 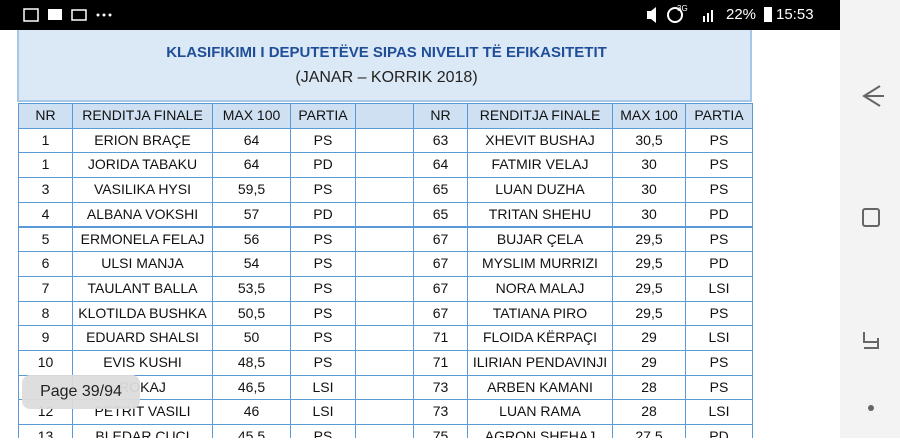 I want to click on table-cell: 48,5, so click(x=251, y=363).